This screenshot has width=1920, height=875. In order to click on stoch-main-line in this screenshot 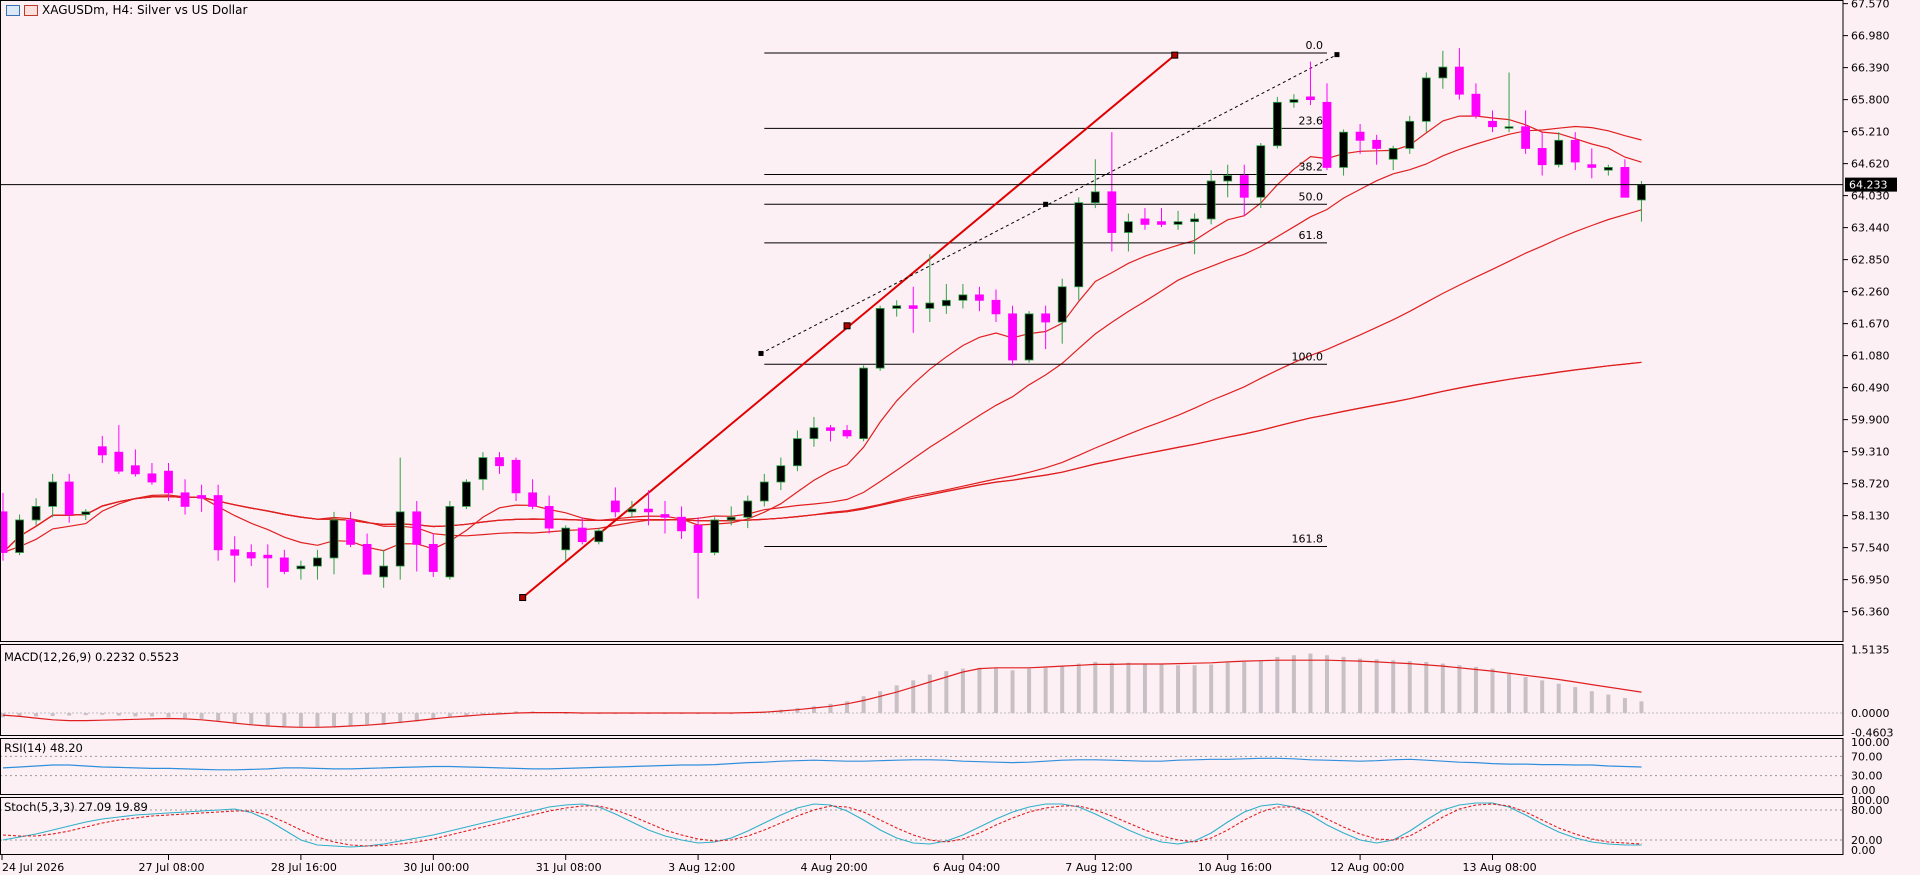, I will do `click(822, 825)`.